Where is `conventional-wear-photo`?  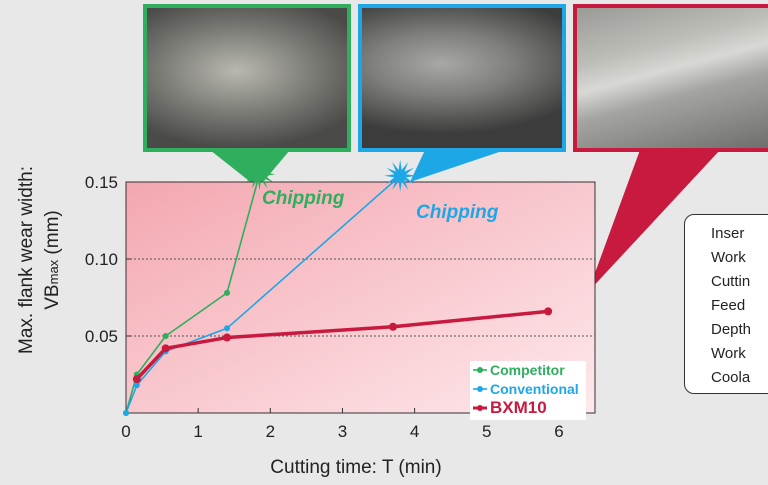
conventional-wear-photo is located at coordinates (462, 78).